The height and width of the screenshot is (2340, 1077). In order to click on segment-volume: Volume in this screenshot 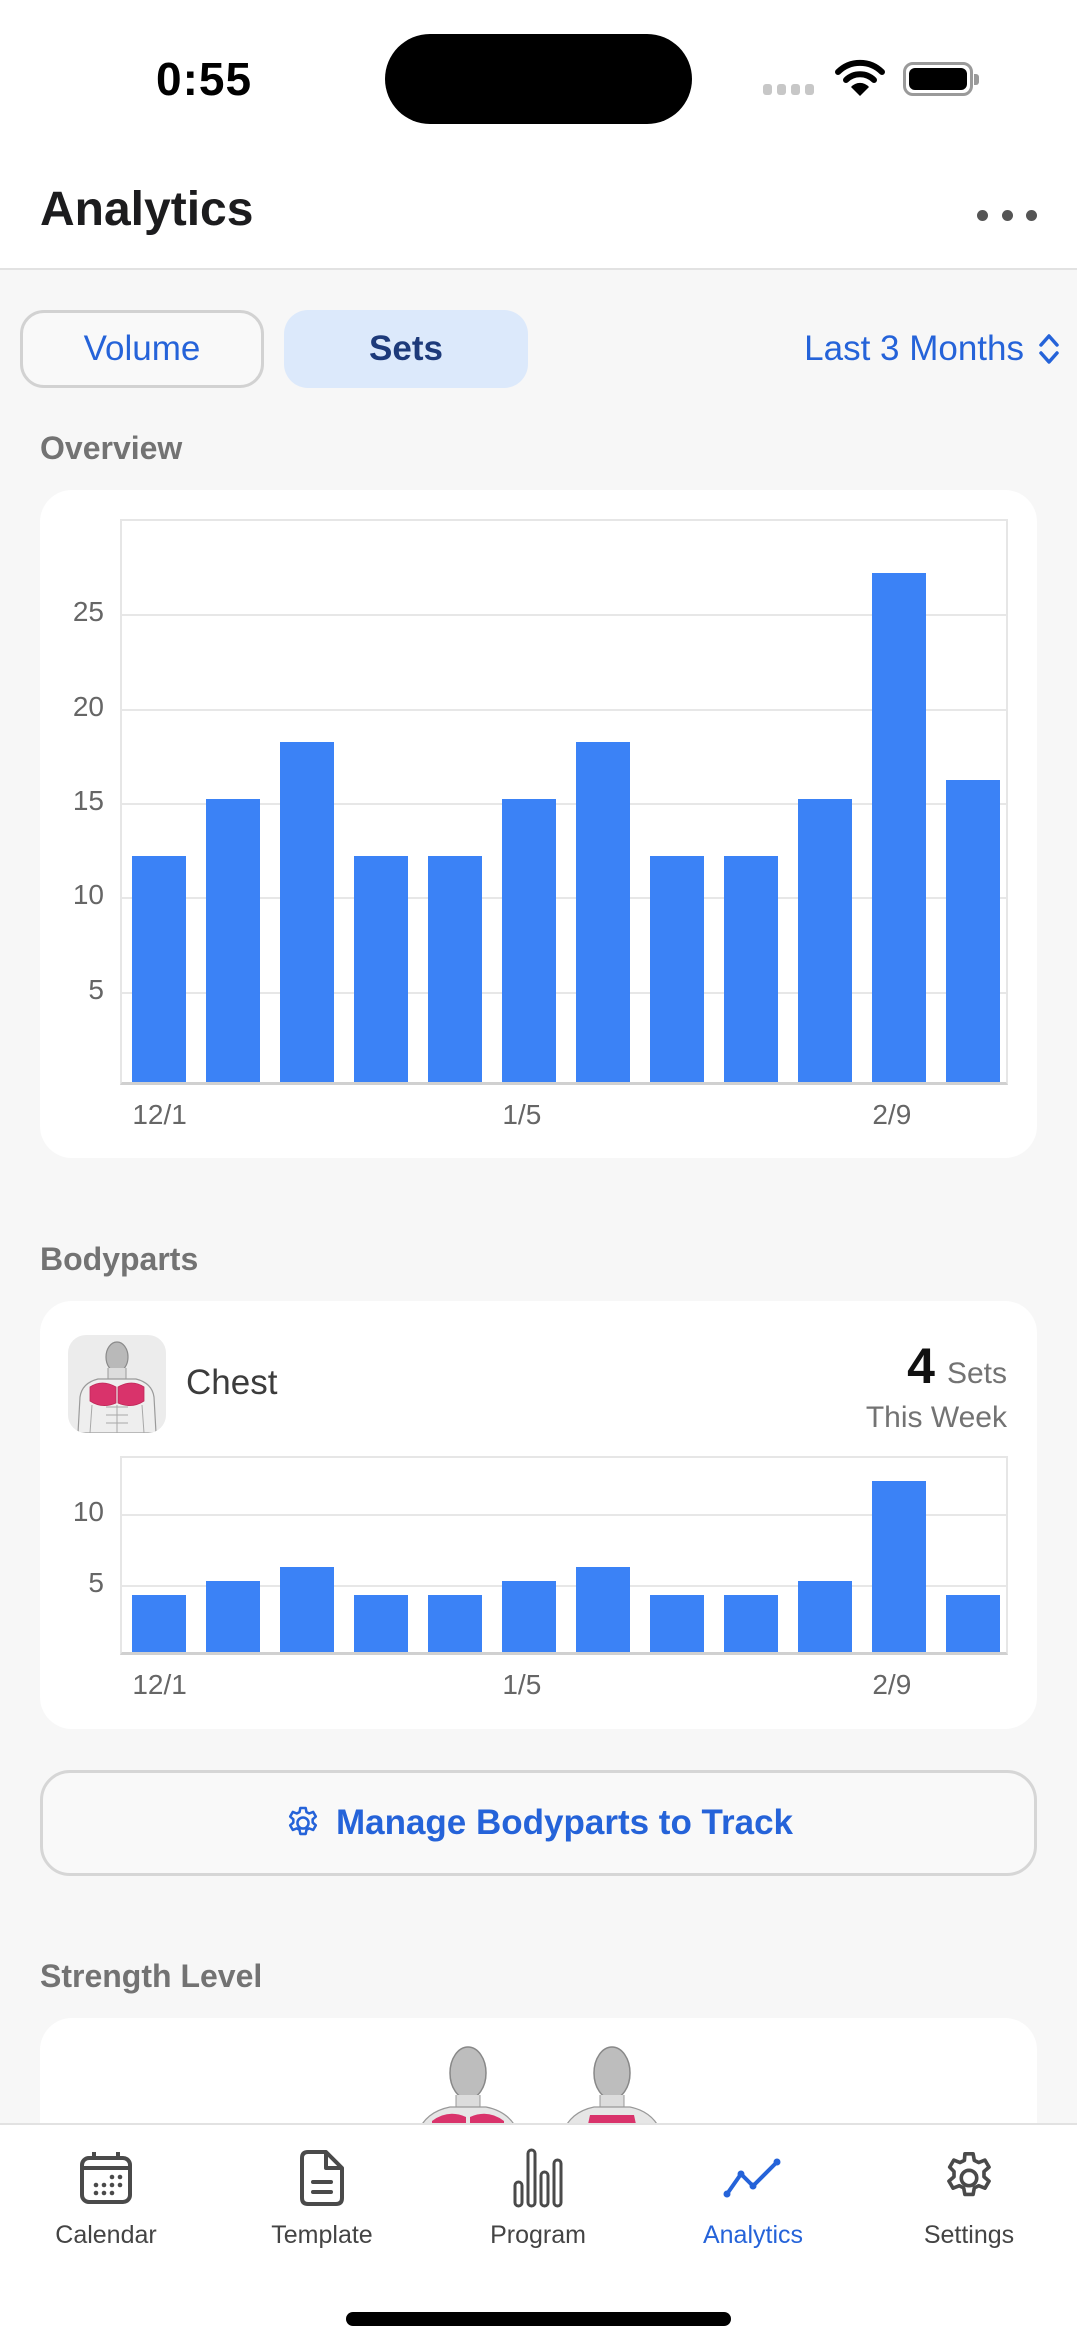, I will do `click(142, 349)`.